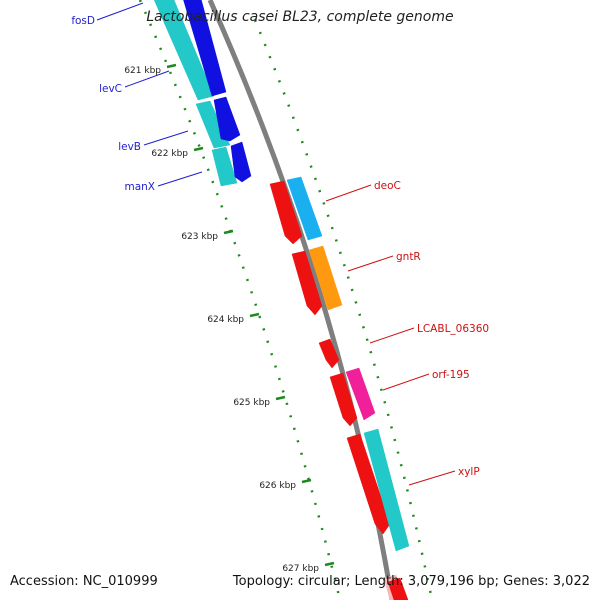  What do you see at coordinates (225, 320) in the screenshot?
I see `kbp-label: 624 kbp` at bounding box center [225, 320].